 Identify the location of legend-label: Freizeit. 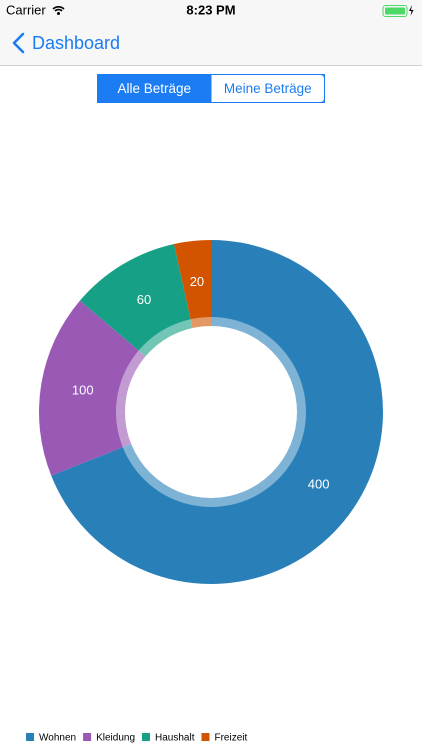
(230, 738).